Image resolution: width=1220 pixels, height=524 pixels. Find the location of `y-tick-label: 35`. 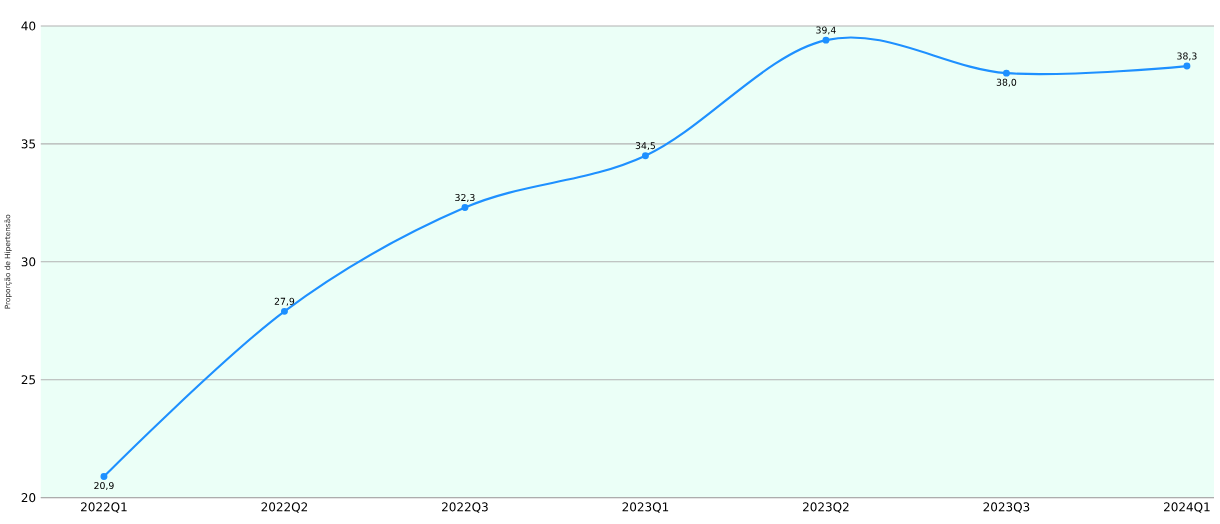

y-tick-label: 35 is located at coordinates (28, 144).